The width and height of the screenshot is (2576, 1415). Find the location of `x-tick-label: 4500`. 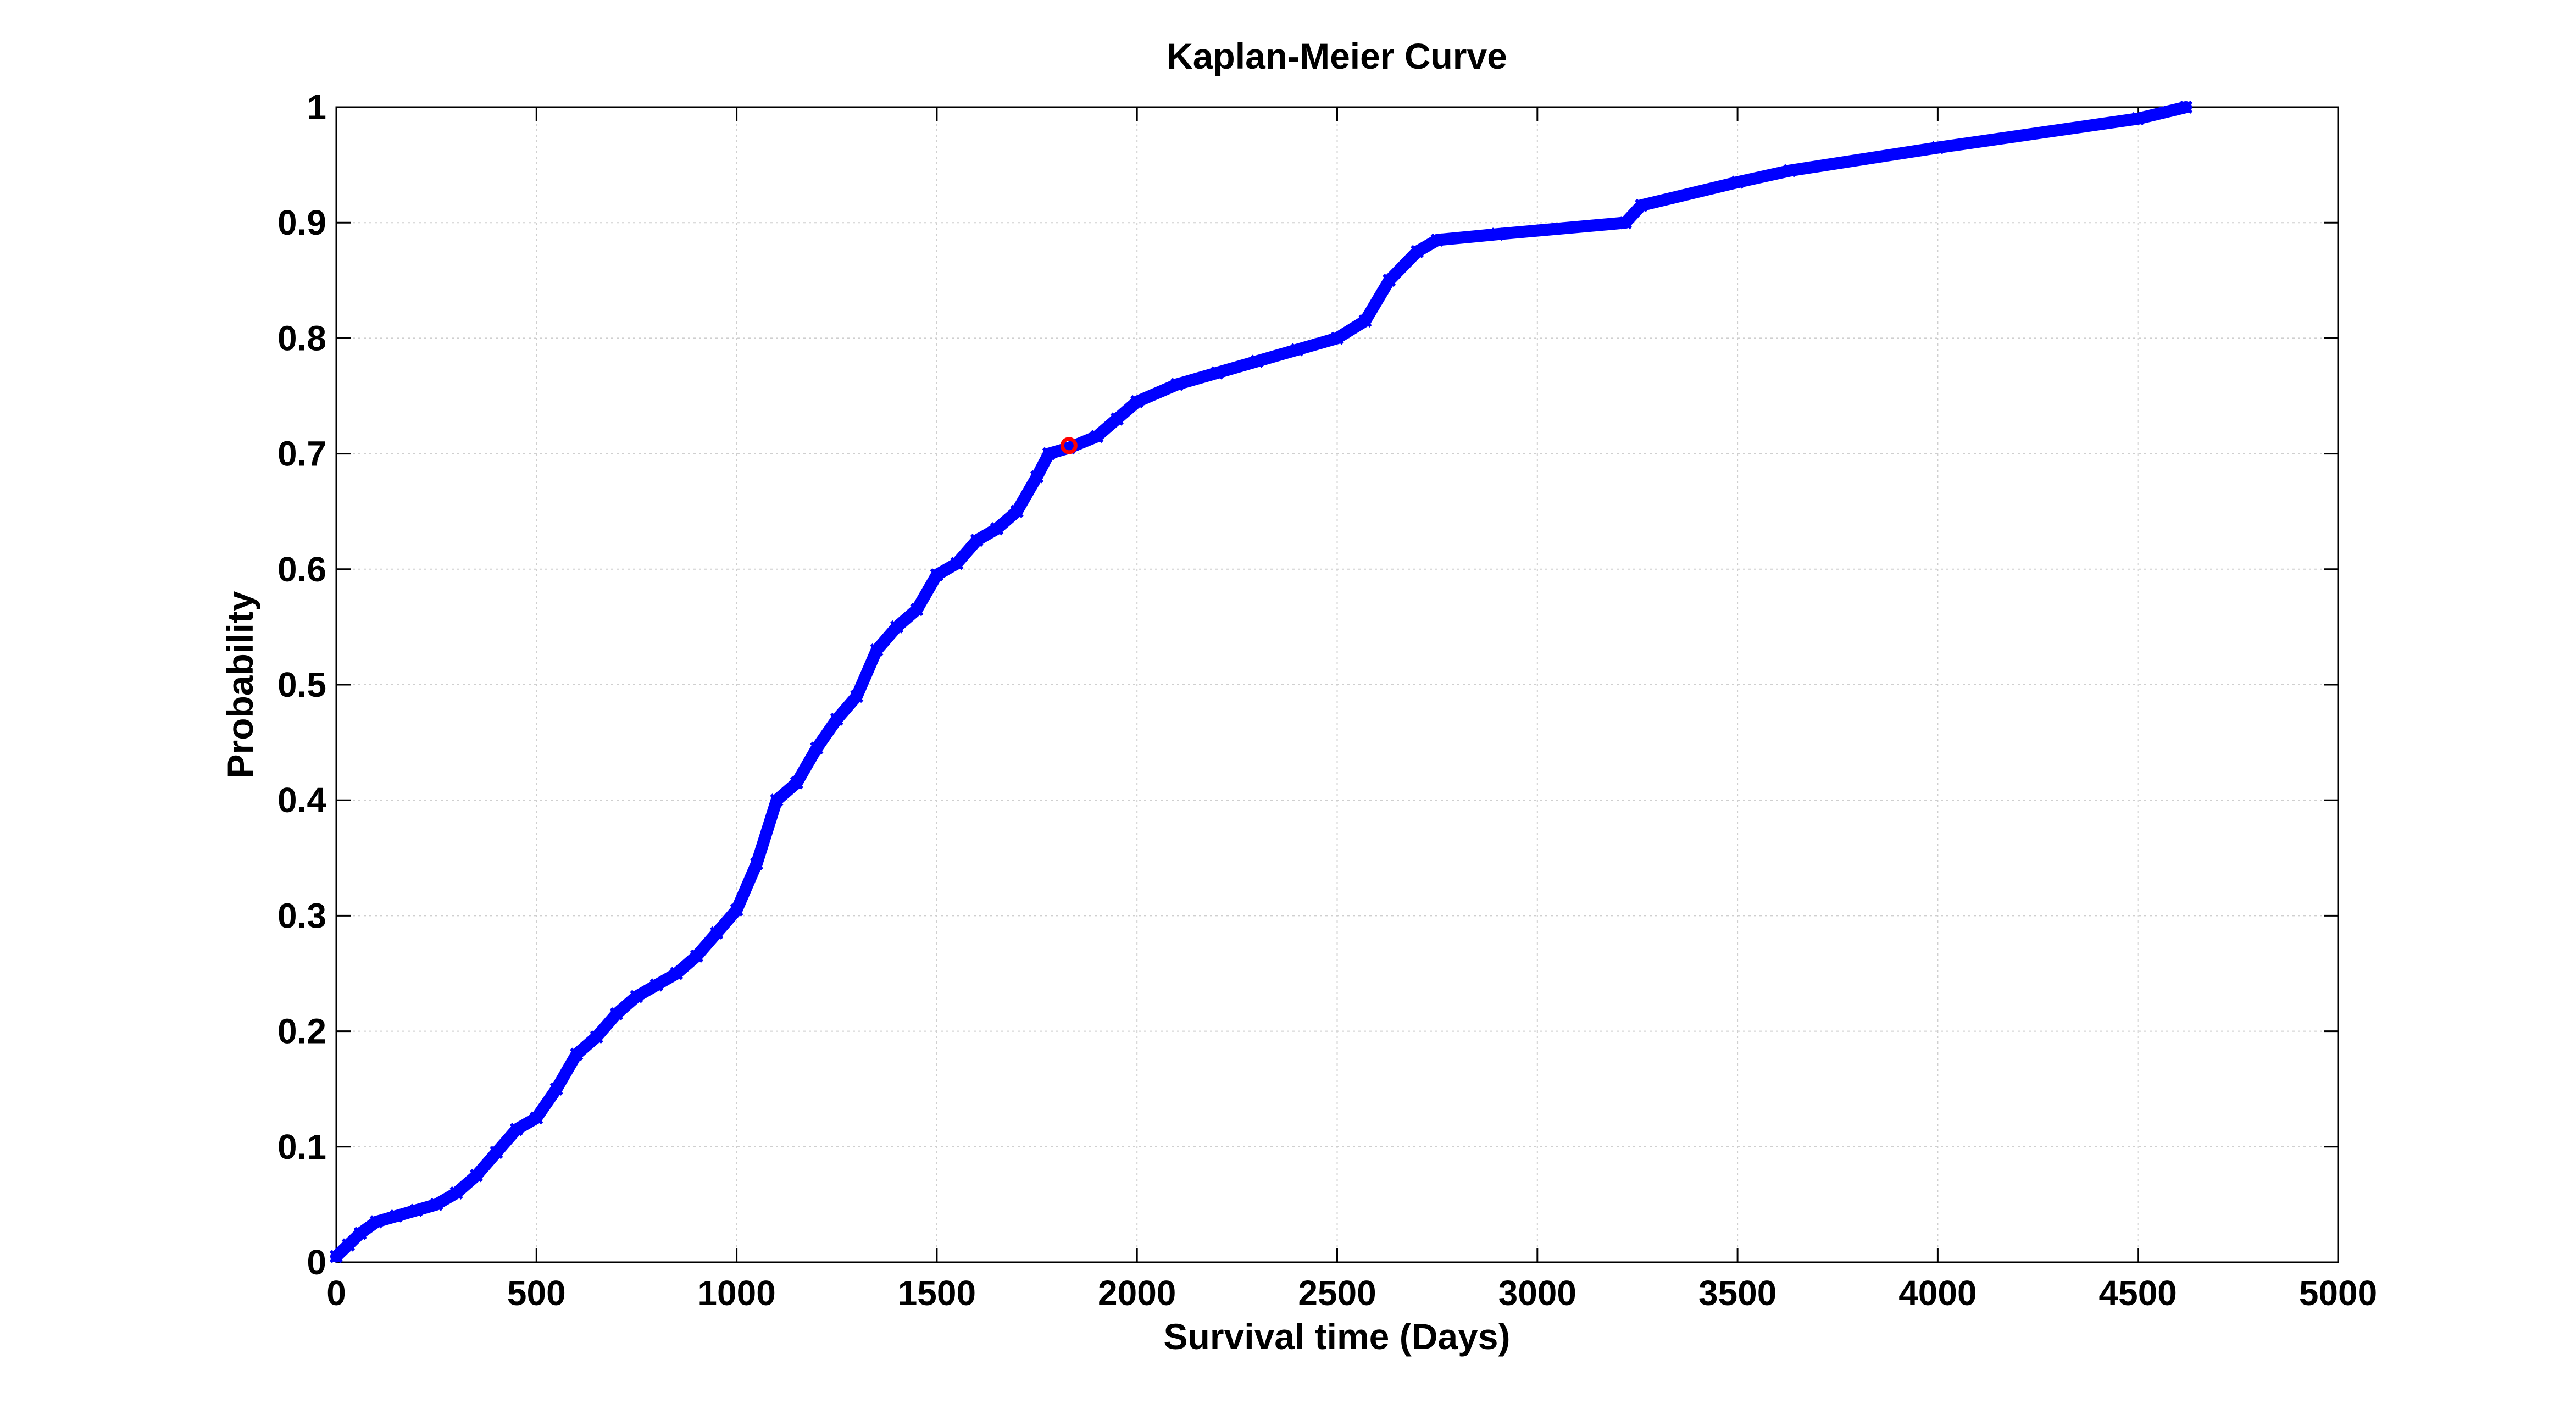

x-tick-label: 4500 is located at coordinates (2138, 1293).